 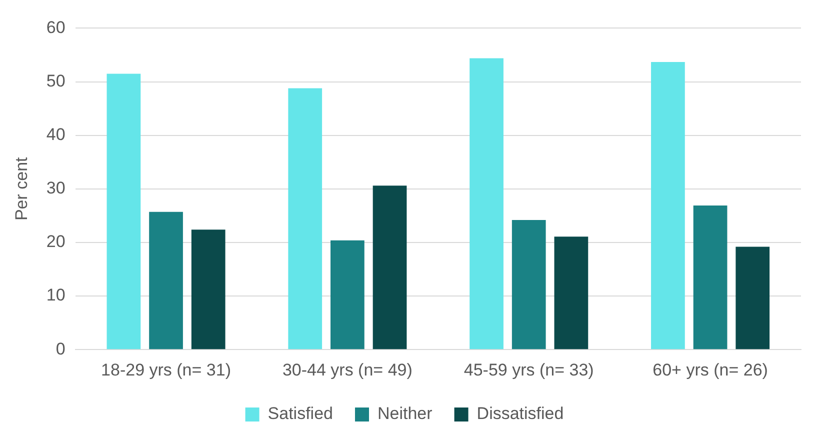 I want to click on legend-label: Neither, so click(x=405, y=414).